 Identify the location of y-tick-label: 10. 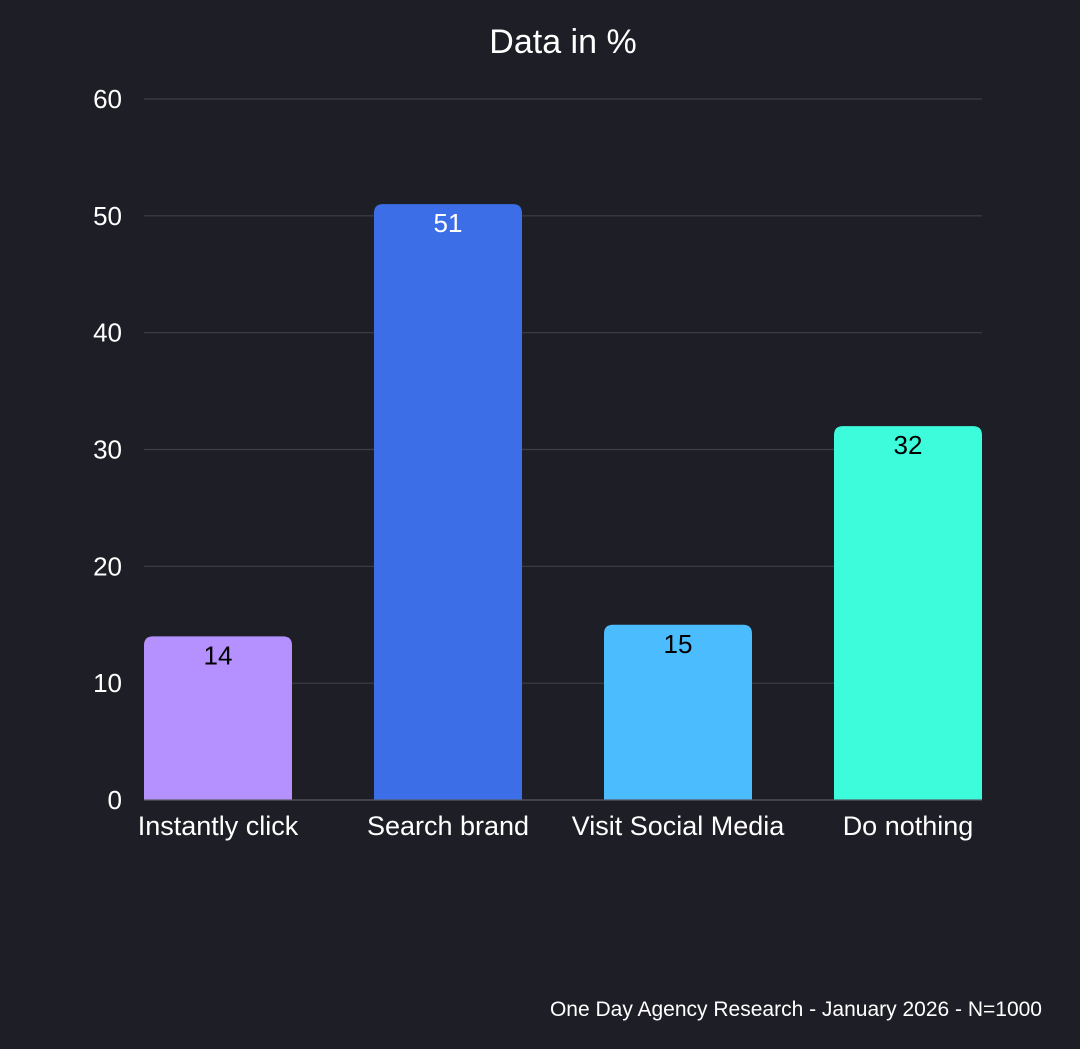
(107, 683).